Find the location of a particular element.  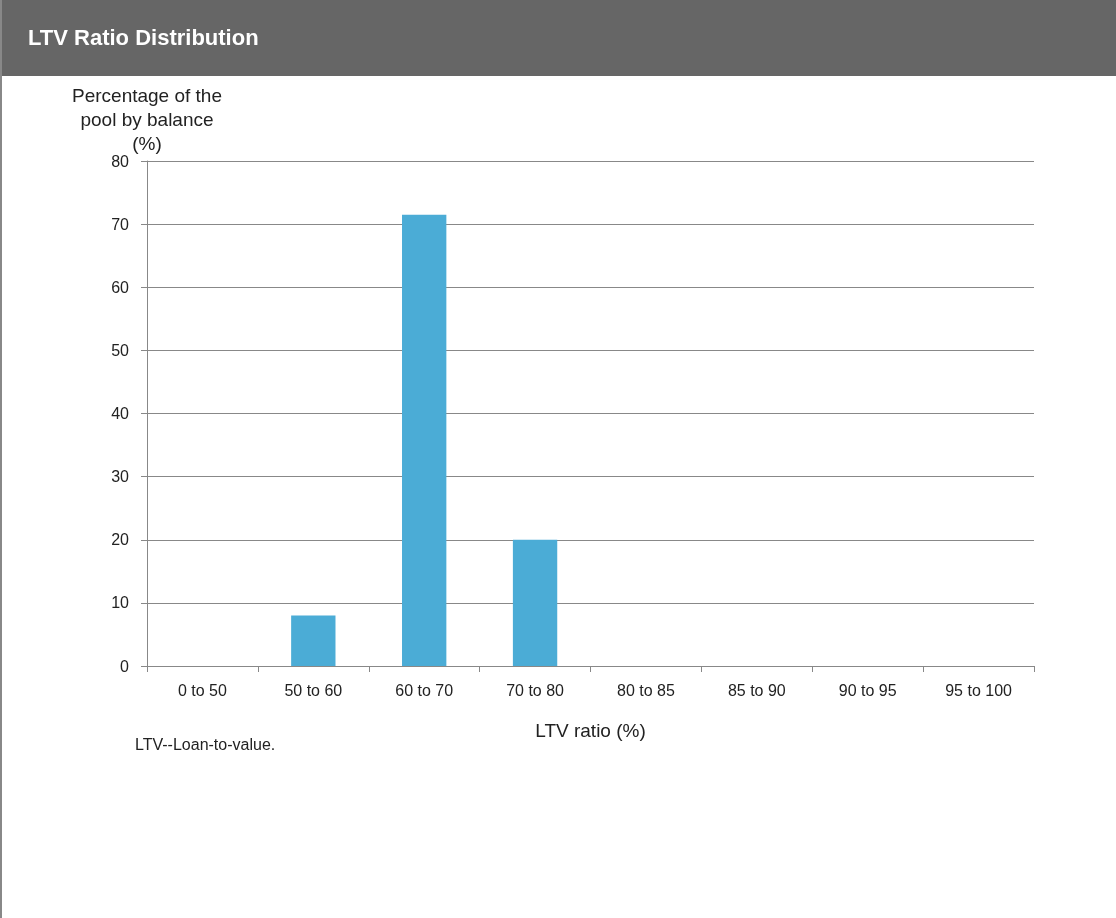

y-tick-label: 70 is located at coordinates (120, 224).